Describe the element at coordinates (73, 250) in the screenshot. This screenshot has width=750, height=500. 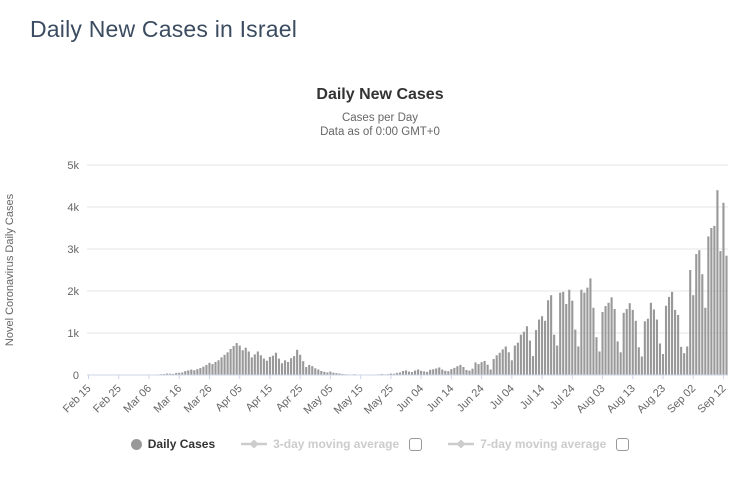
I see `svg-text: 3k` at that location.